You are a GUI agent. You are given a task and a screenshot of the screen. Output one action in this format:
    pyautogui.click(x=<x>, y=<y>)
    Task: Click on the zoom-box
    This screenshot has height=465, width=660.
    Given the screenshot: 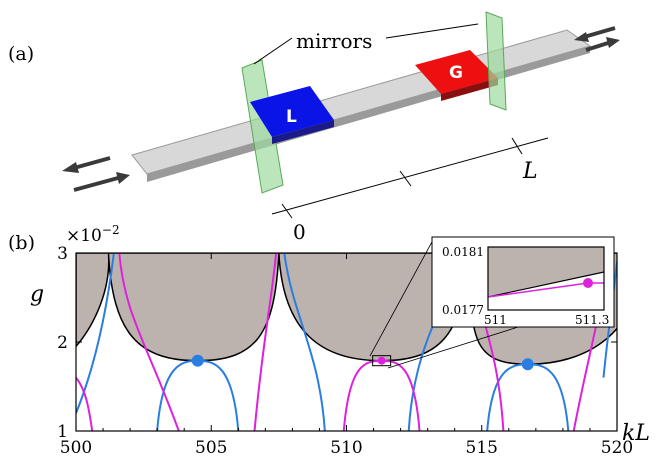 What is the action you would take?
    pyautogui.click(x=382, y=361)
    